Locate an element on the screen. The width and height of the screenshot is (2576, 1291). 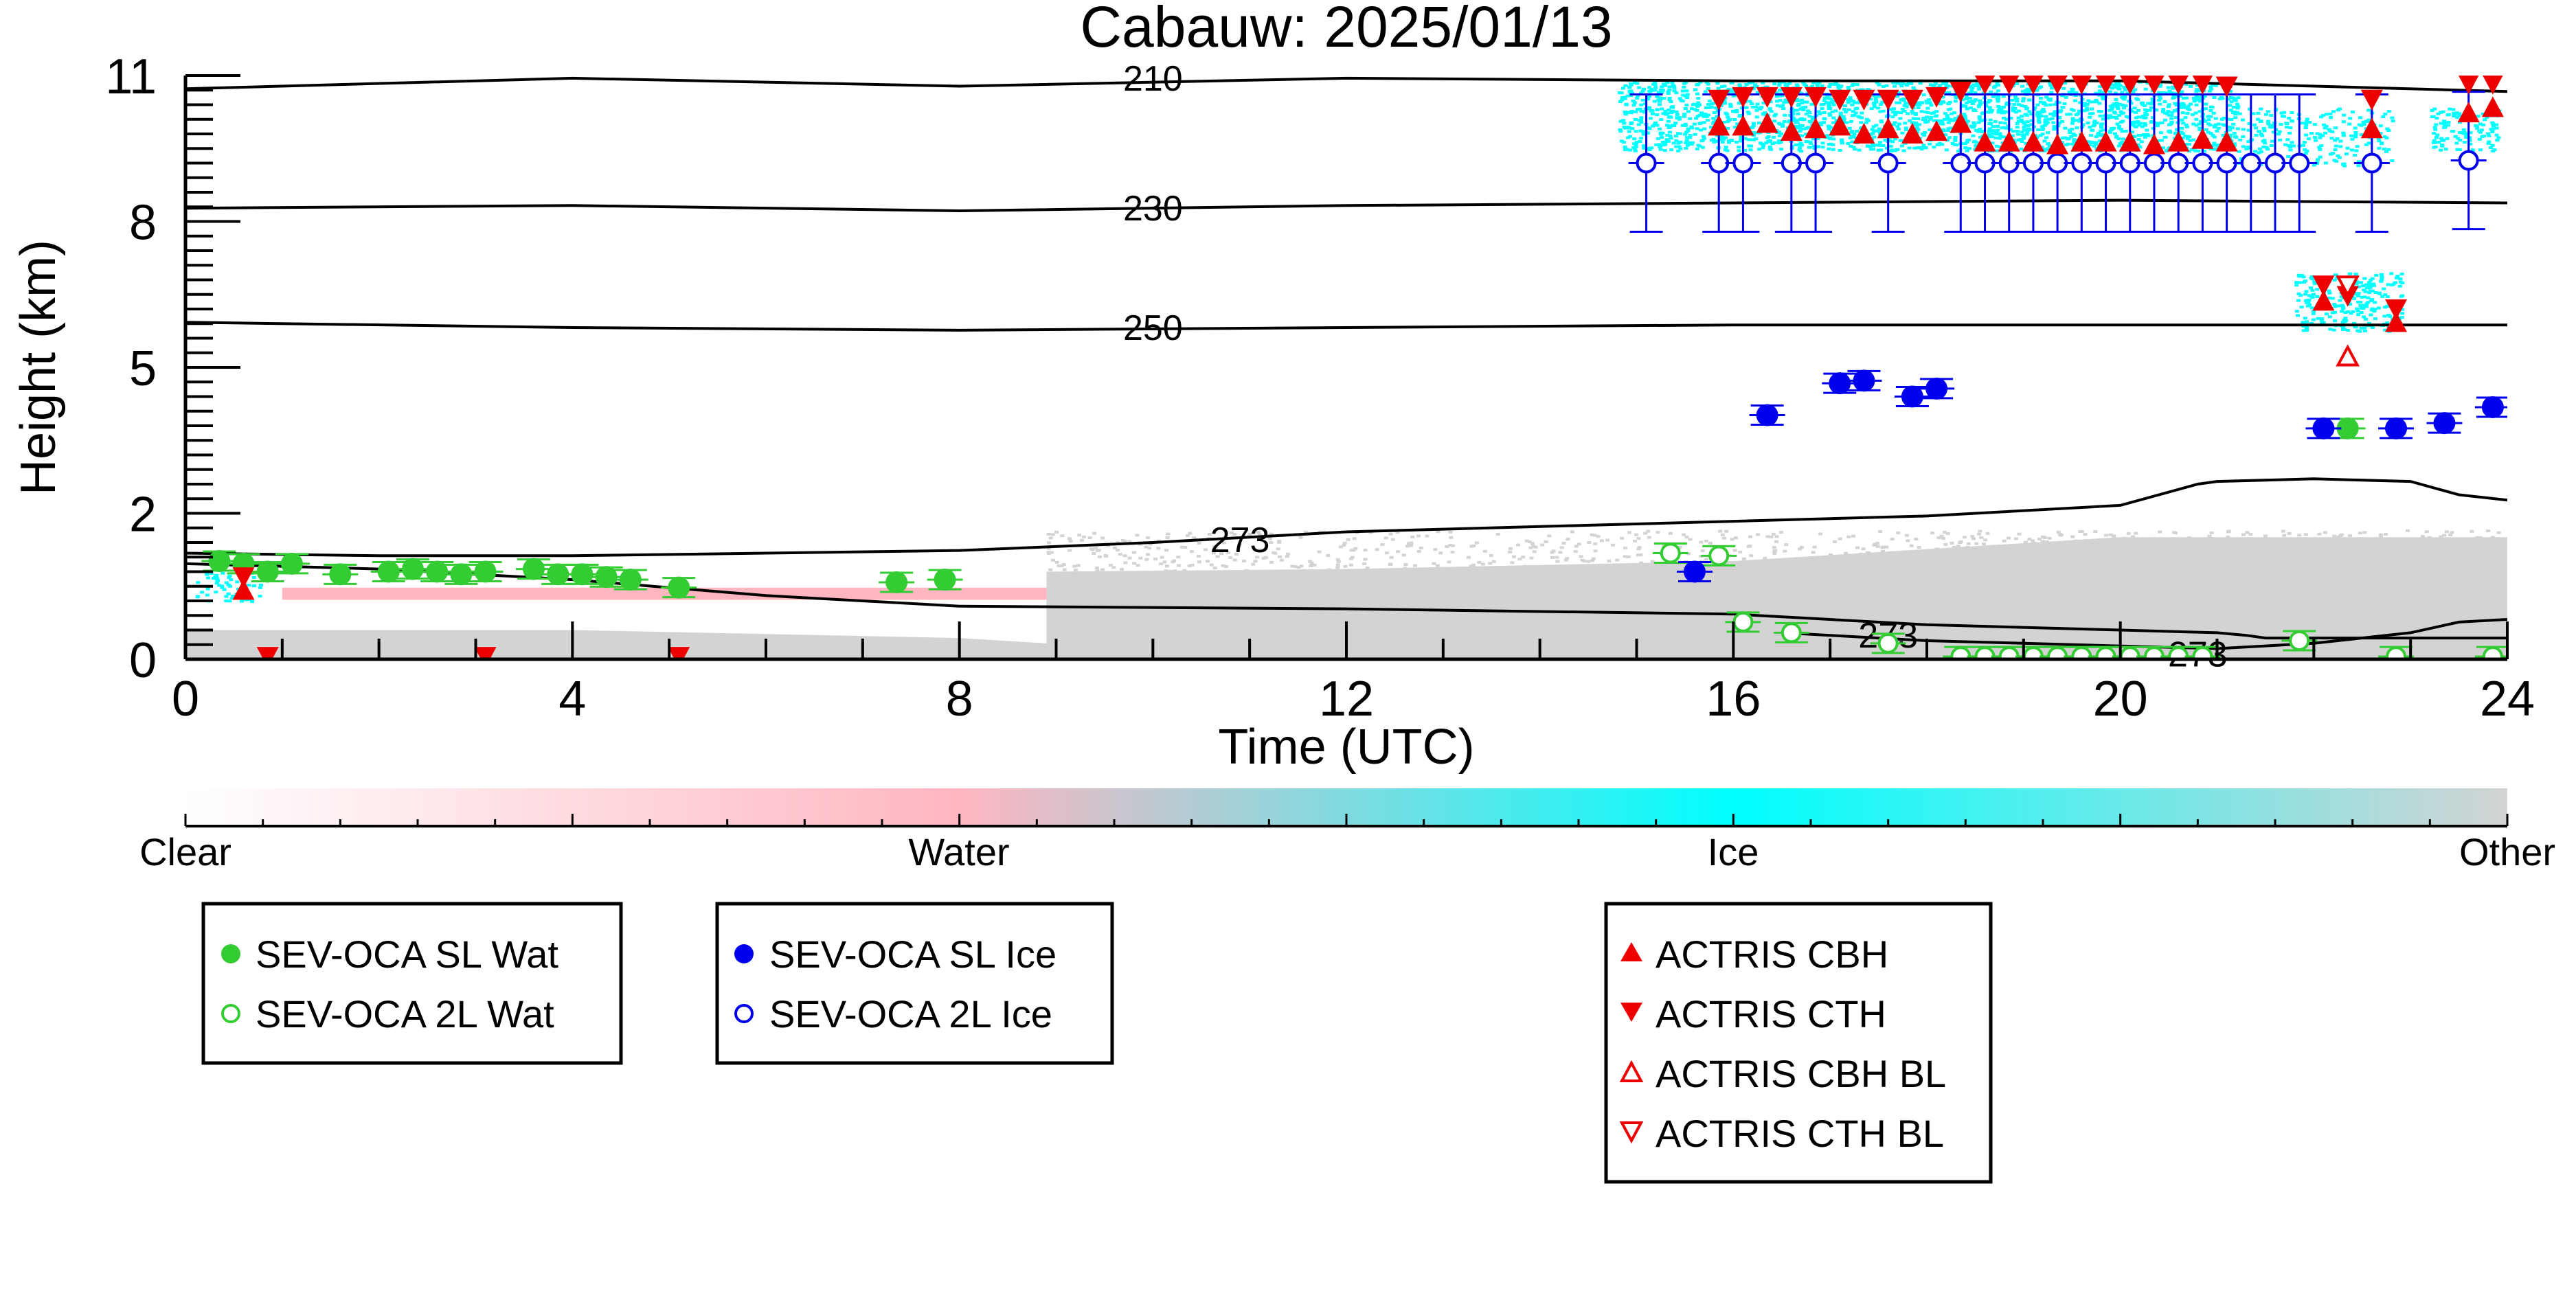
x-tick-label: 0 is located at coordinates (185, 700).